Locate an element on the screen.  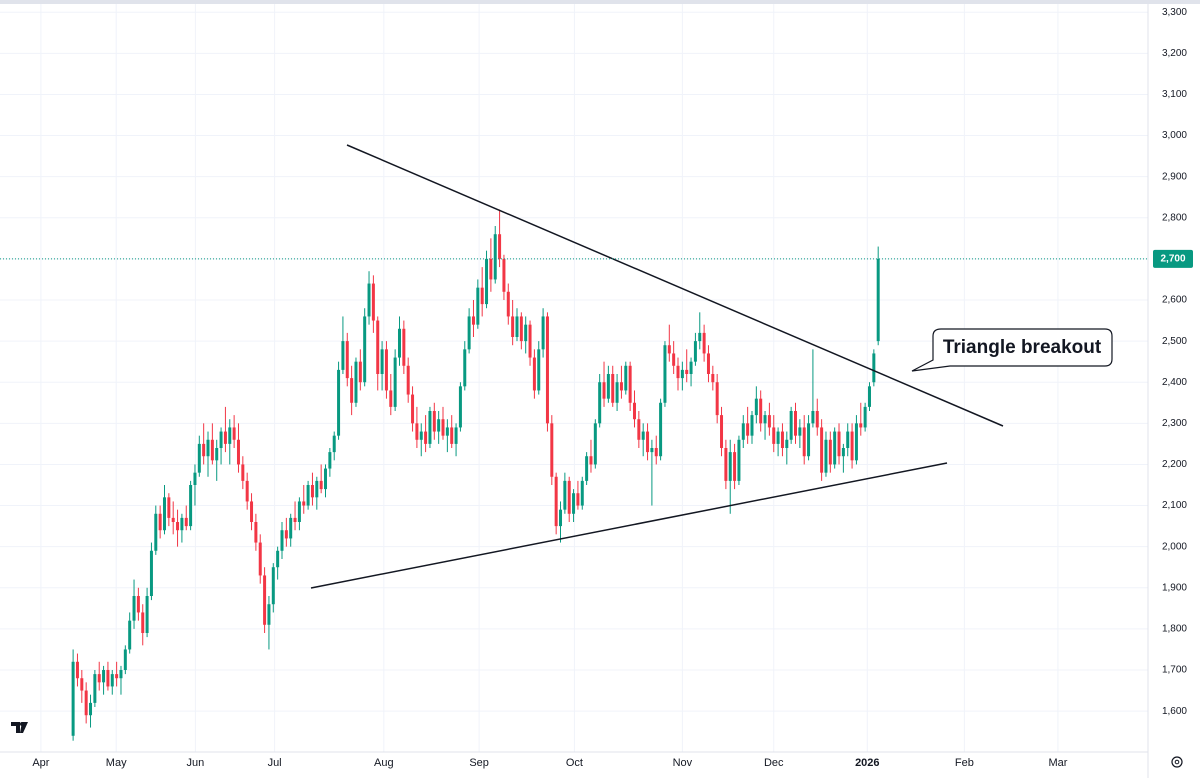
y-tick-label: 3,100 is located at coordinates (1174, 94).